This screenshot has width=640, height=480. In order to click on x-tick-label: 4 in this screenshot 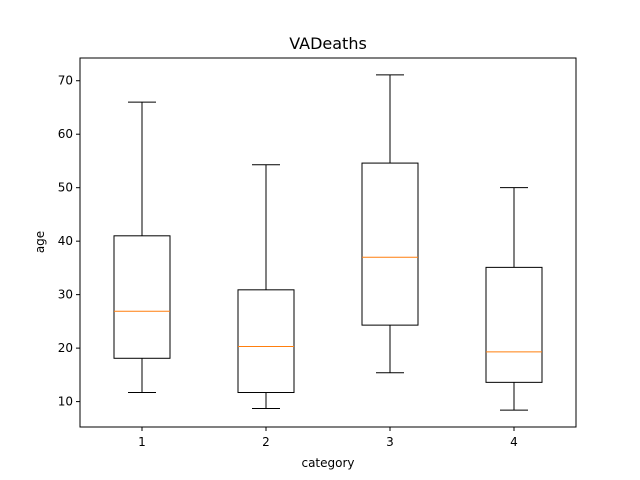, I will do `click(514, 442)`.